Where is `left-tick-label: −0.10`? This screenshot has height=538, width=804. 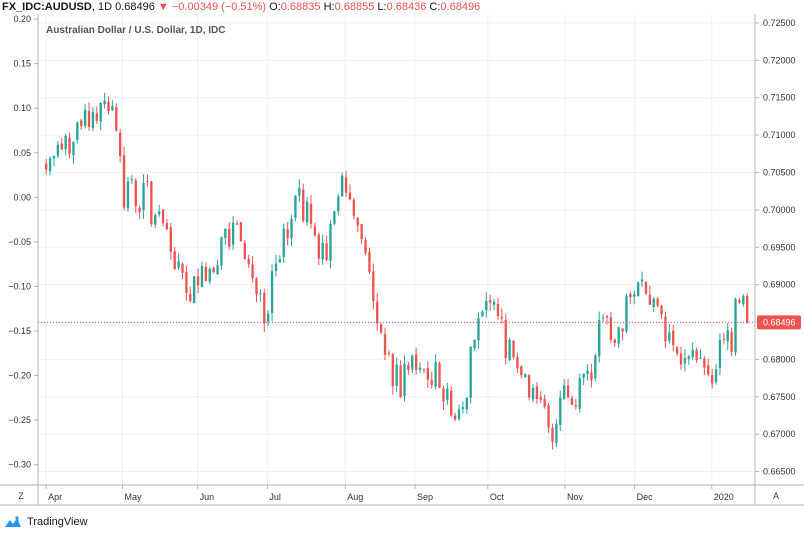
left-tick-label: −0.10 is located at coordinates (19, 286).